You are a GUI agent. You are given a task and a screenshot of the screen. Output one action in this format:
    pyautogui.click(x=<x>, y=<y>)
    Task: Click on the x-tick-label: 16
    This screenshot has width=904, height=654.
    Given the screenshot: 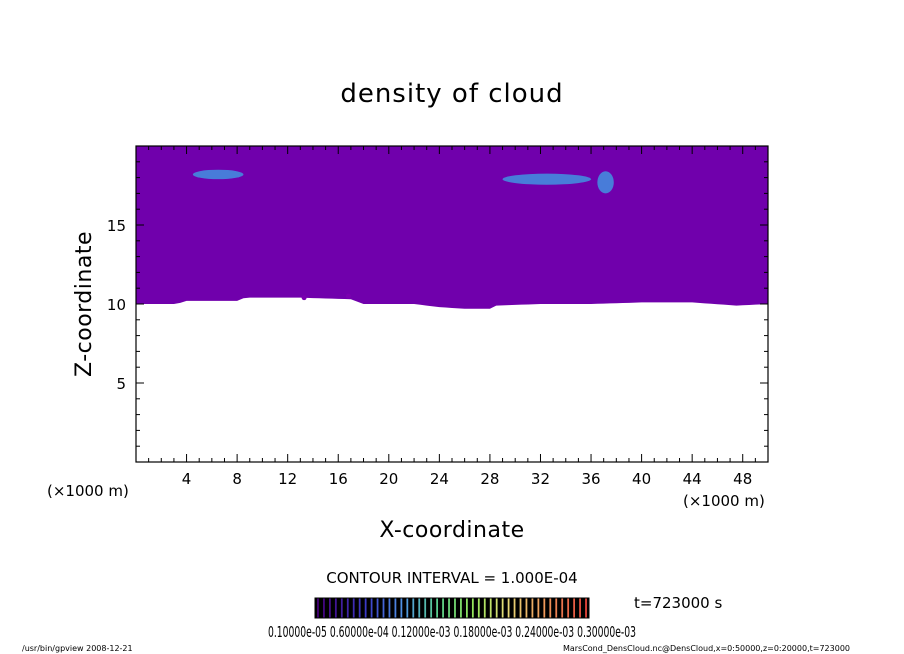 What is the action you would take?
    pyautogui.click(x=338, y=479)
    